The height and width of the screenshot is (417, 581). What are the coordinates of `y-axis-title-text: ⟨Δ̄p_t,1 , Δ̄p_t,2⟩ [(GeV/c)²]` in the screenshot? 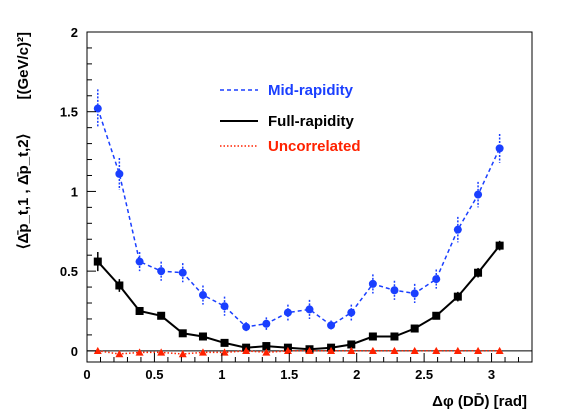 It's located at (23, 140).